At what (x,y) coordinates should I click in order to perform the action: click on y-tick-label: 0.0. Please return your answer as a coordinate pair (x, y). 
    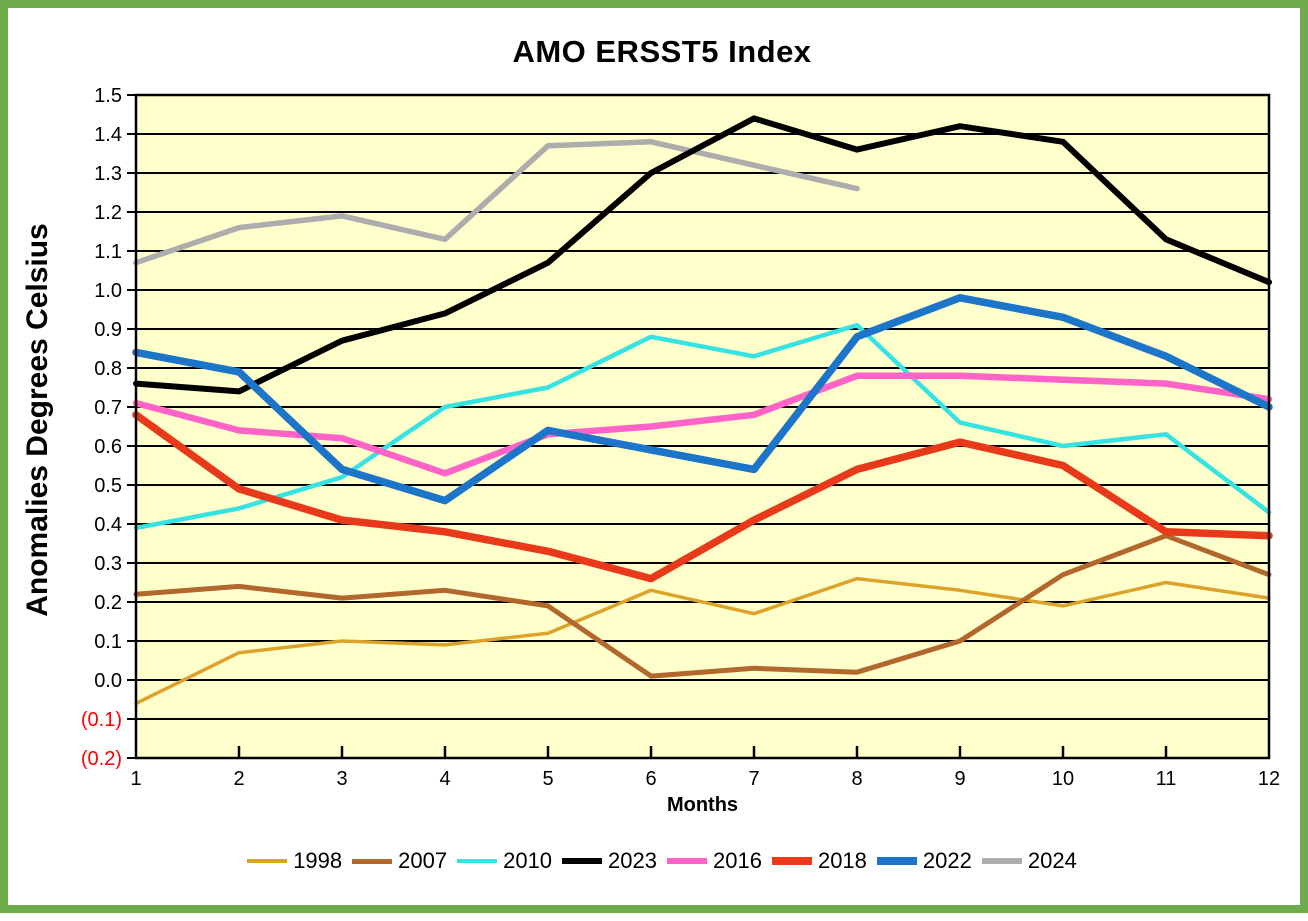
    Looking at the image, I should click on (108, 681).